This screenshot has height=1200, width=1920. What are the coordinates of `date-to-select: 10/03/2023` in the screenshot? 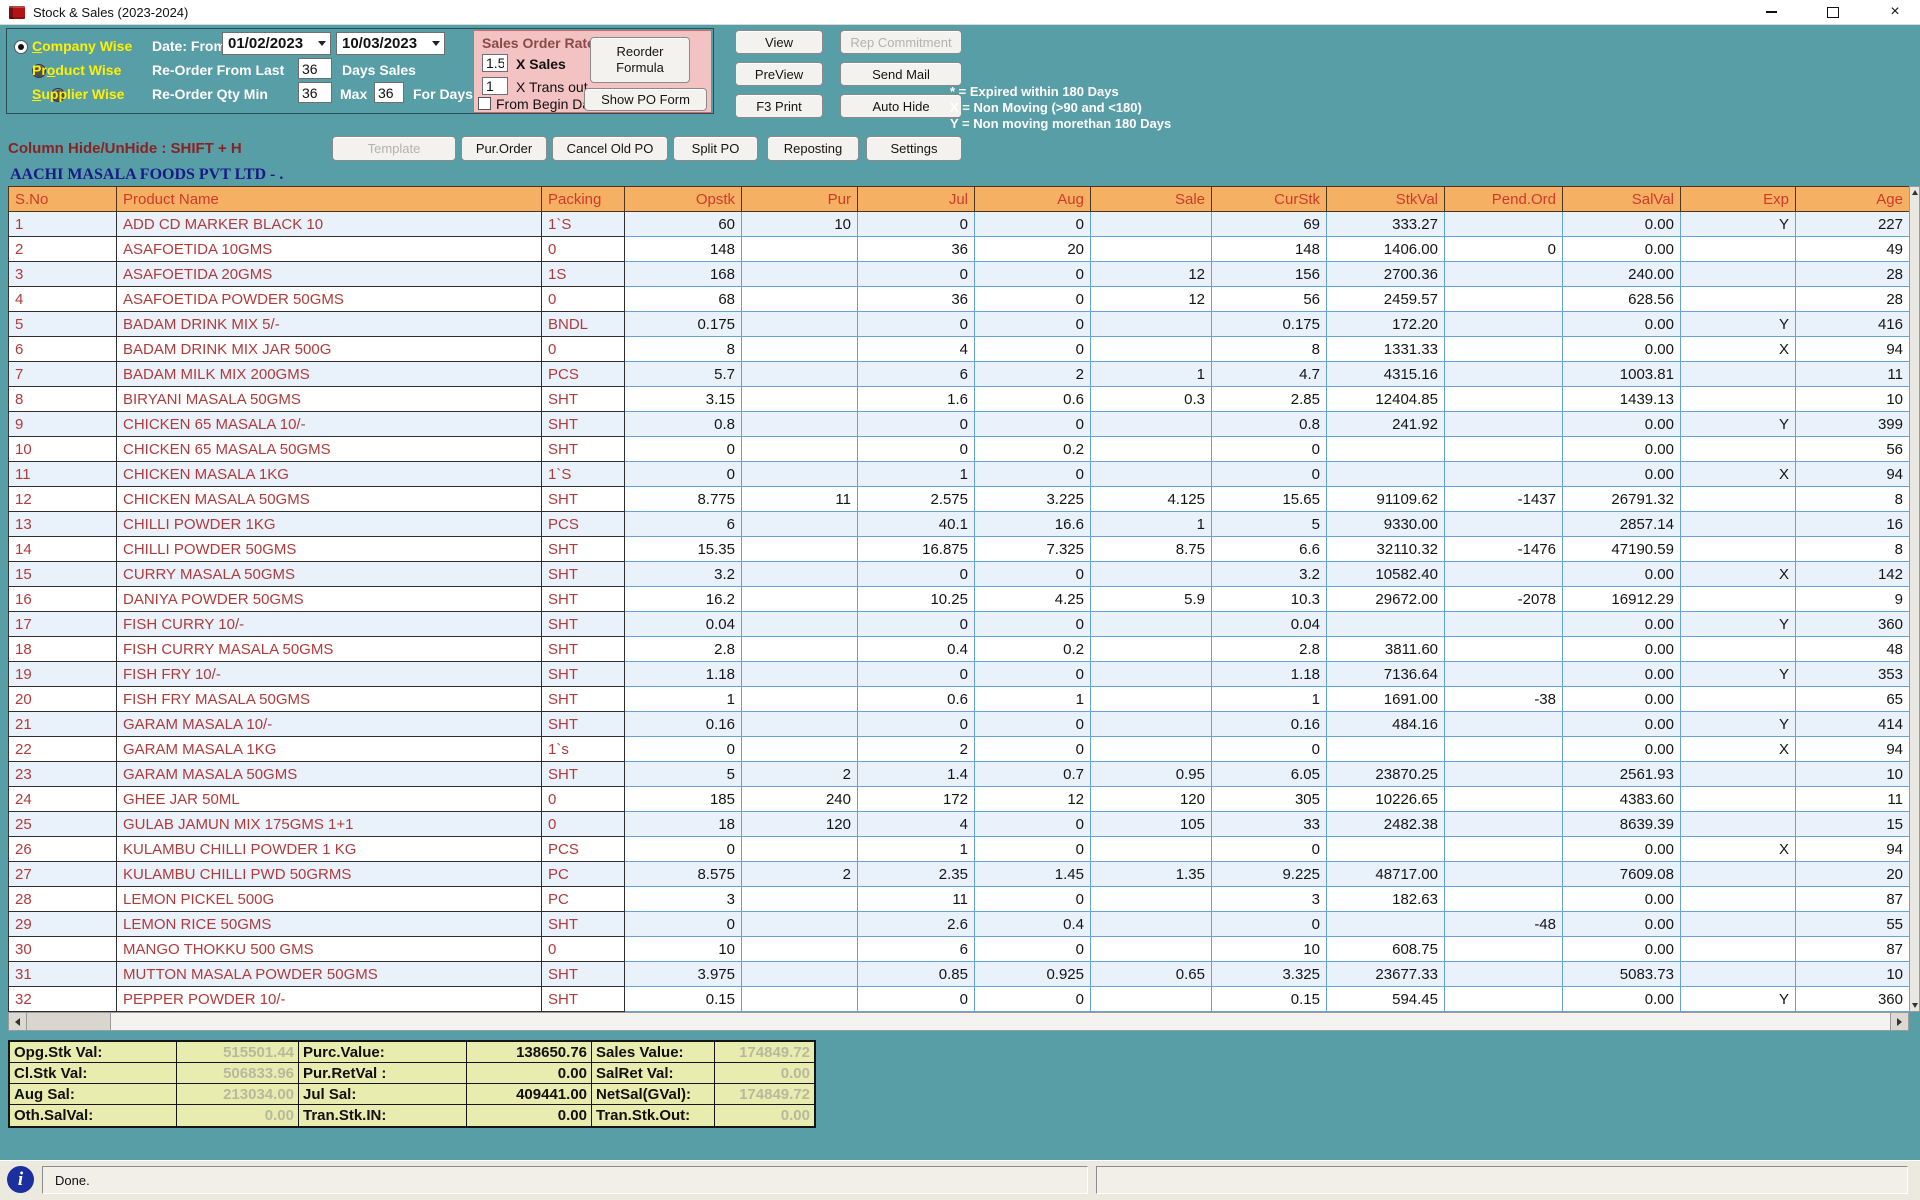 It's located at (390, 43).